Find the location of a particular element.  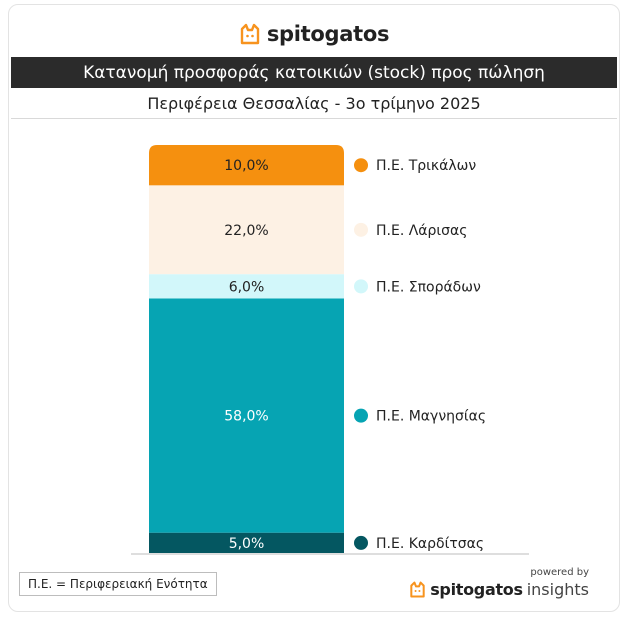

footer-brand: spitogatos insights is located at coordinates (499, 589).